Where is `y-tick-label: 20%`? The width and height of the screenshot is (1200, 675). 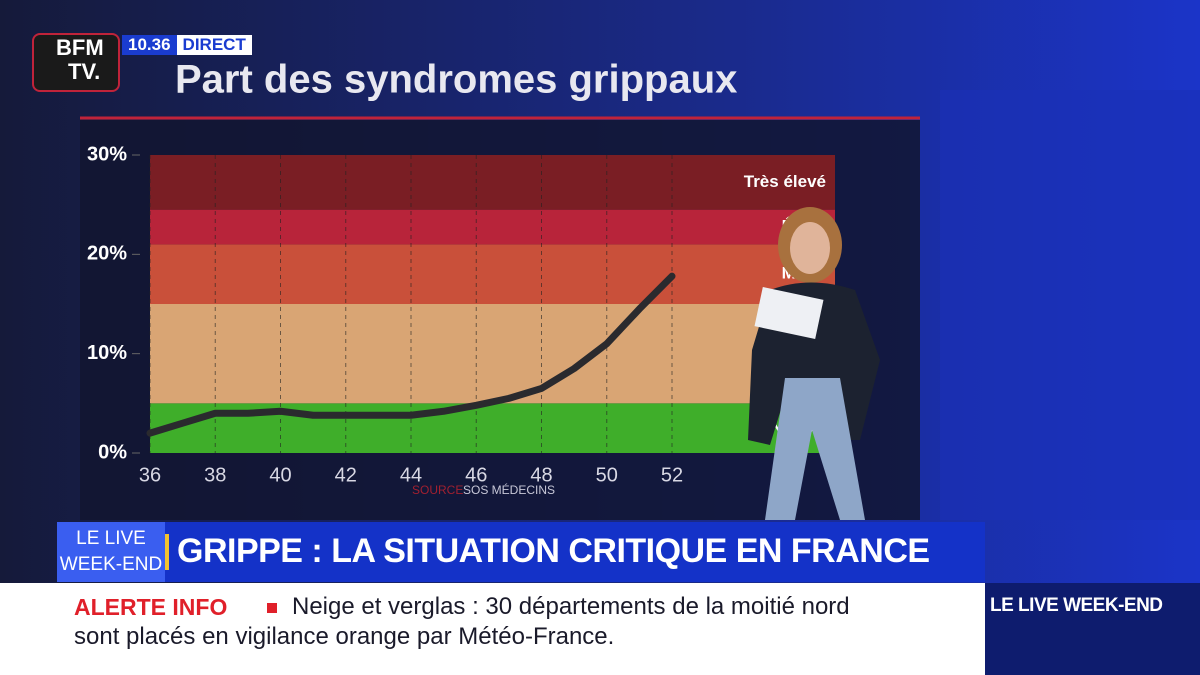
y-tick-label: 20% is located at coordinates (107, 254).